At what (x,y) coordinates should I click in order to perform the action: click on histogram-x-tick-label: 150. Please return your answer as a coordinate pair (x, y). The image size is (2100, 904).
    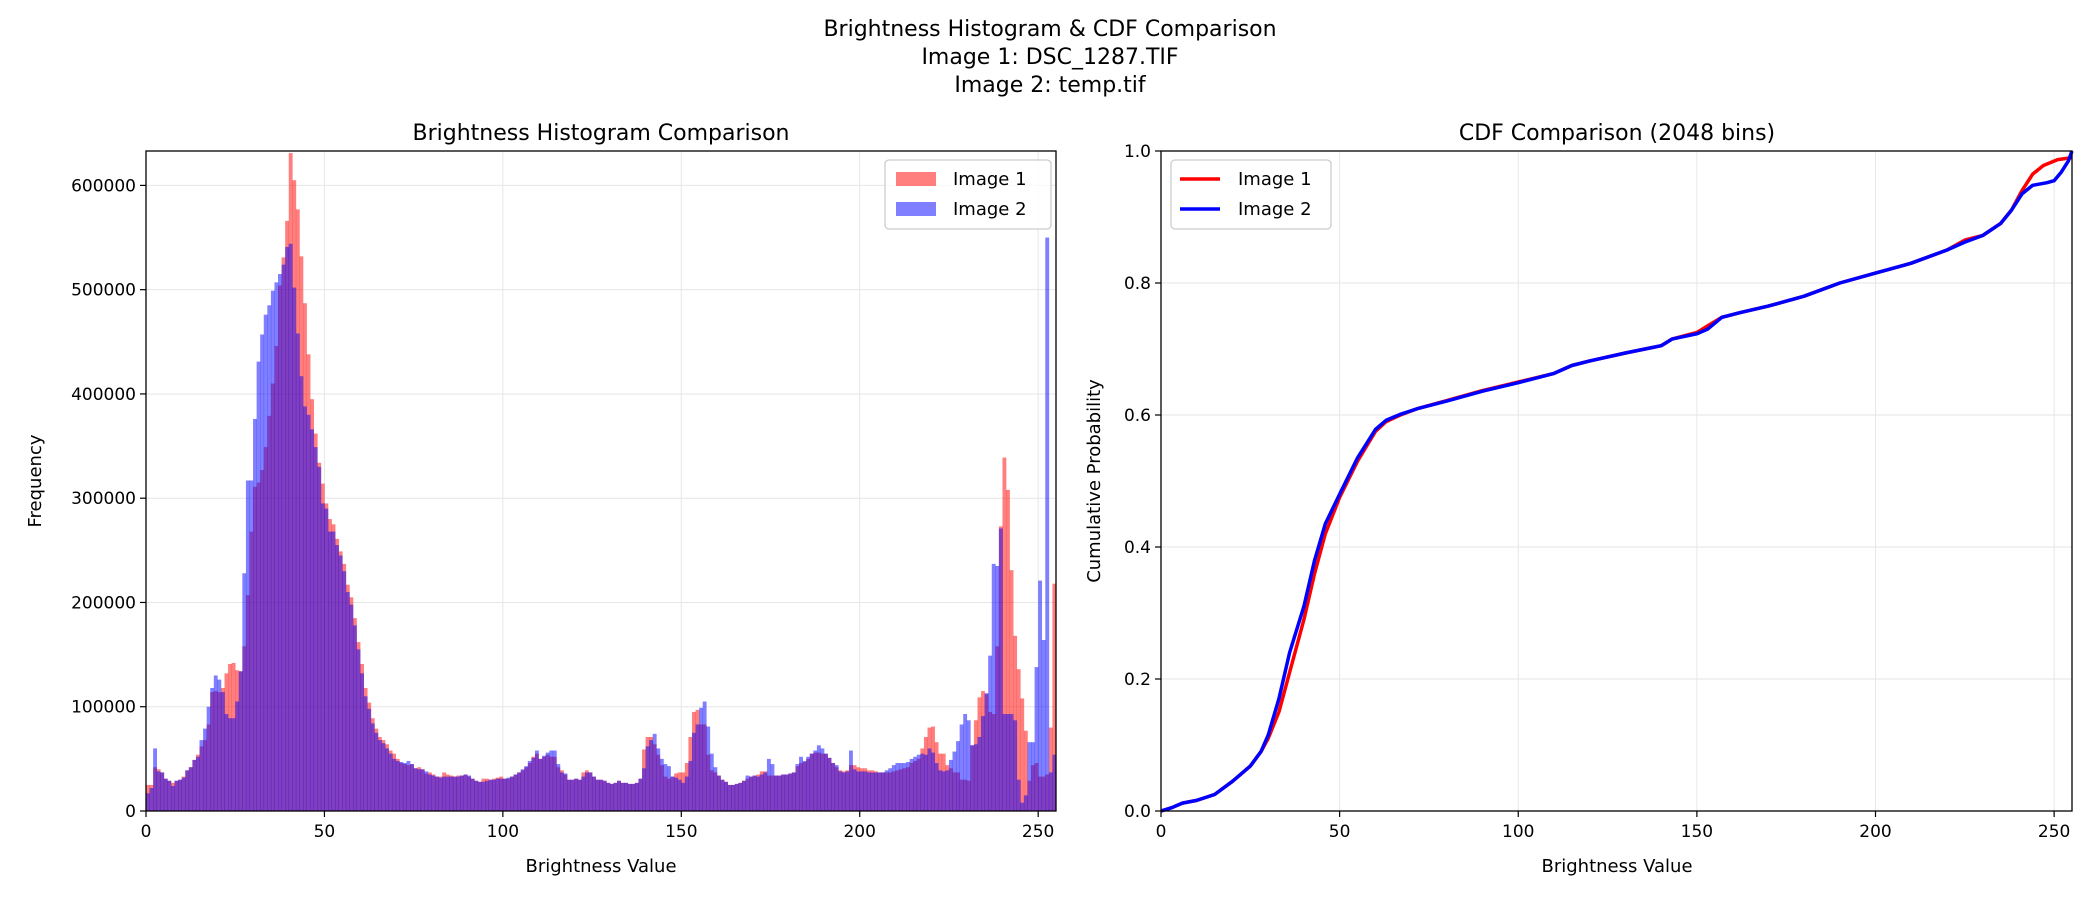
    Looking at the image, I should click on (681, 832).